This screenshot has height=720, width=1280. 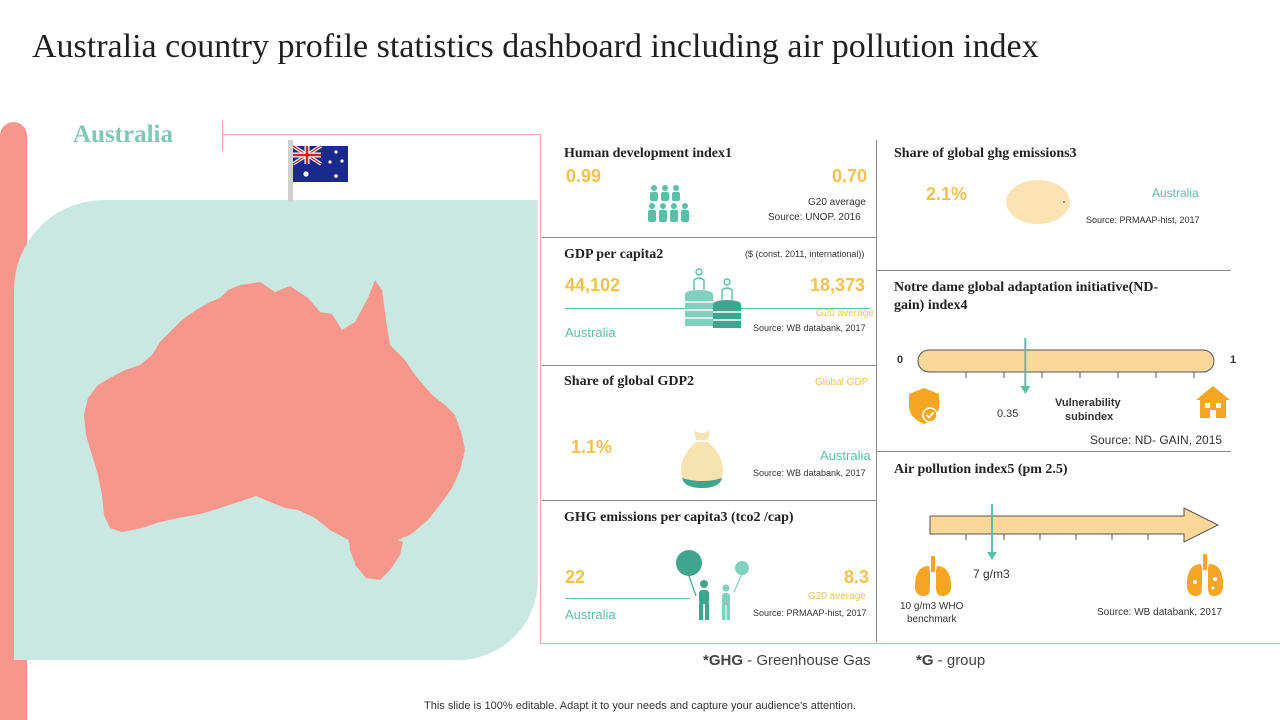 I want to click on country-name: Australia, so click(x=123, y=134).